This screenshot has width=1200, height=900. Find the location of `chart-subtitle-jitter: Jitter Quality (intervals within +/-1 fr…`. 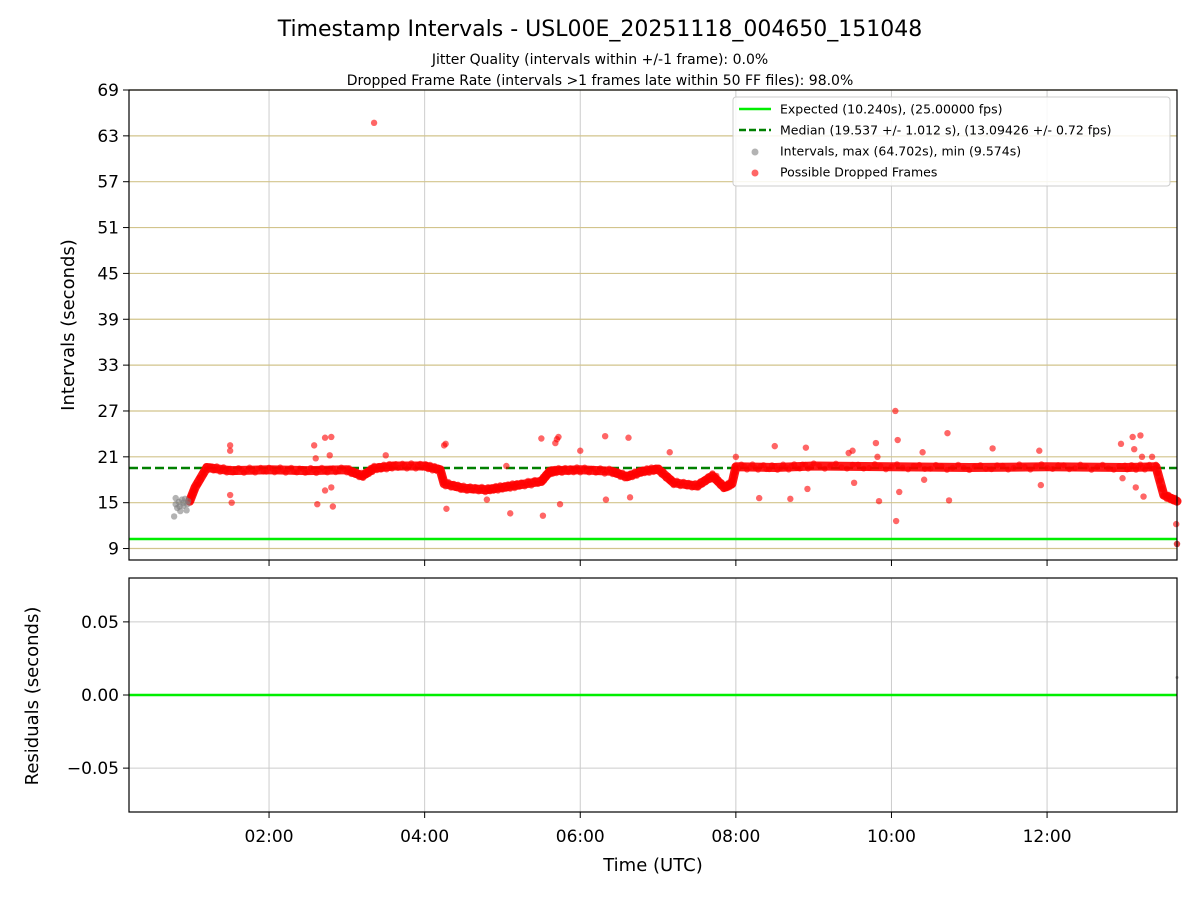

chart-subtitle-jitter: Jitter Quality (intervals within +/-1 fr… is located at coordinates (599, 60).